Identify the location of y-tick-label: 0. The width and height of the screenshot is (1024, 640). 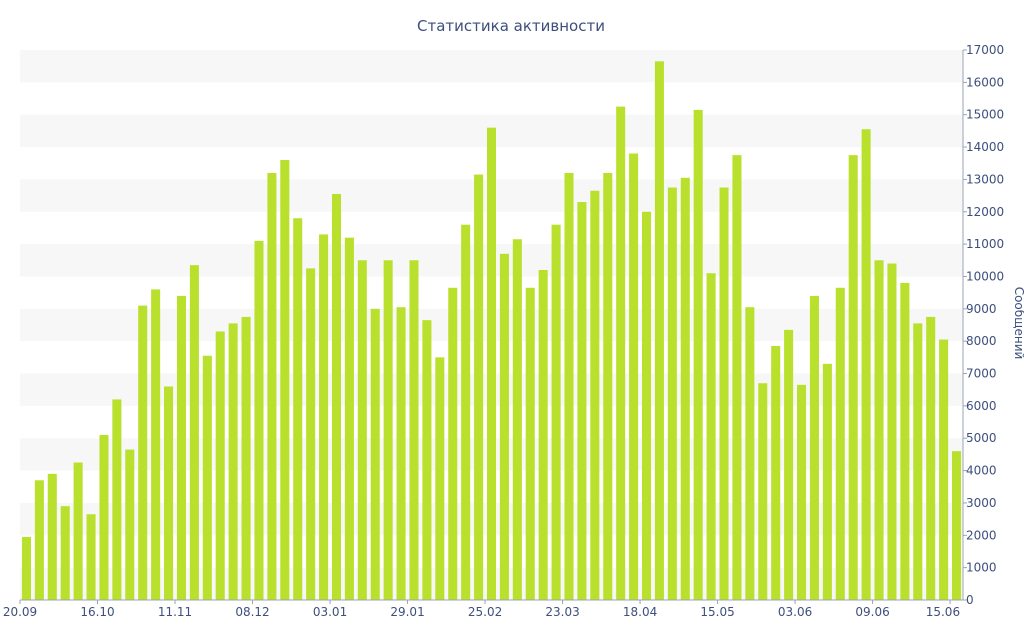
(970, 600).